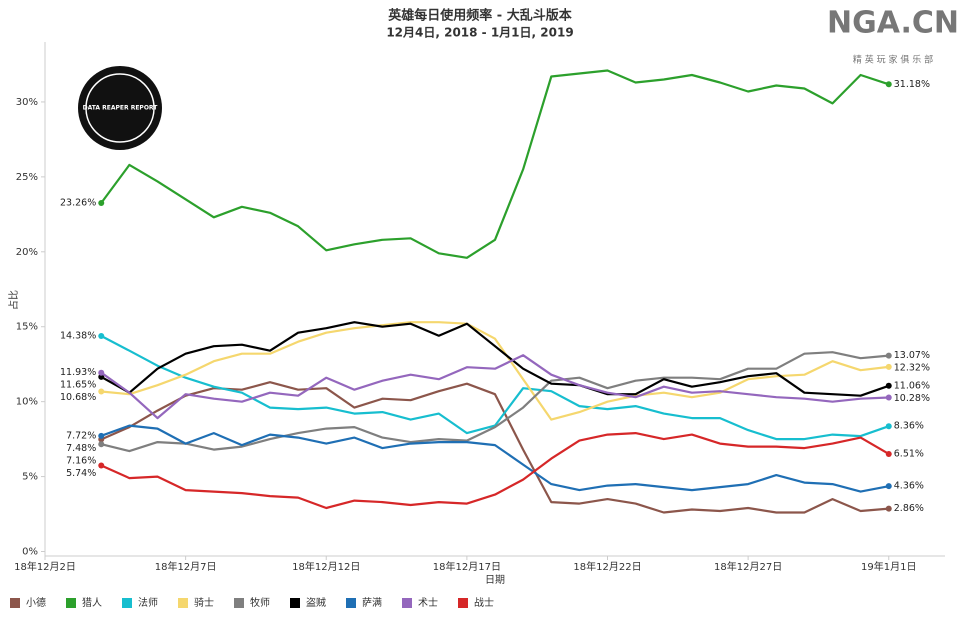 The width and height of the screenshot is (960, 634). Describe the element at coordinates (27, 177) in the screenshot. I see `y-tick-label: 25%` at that location.